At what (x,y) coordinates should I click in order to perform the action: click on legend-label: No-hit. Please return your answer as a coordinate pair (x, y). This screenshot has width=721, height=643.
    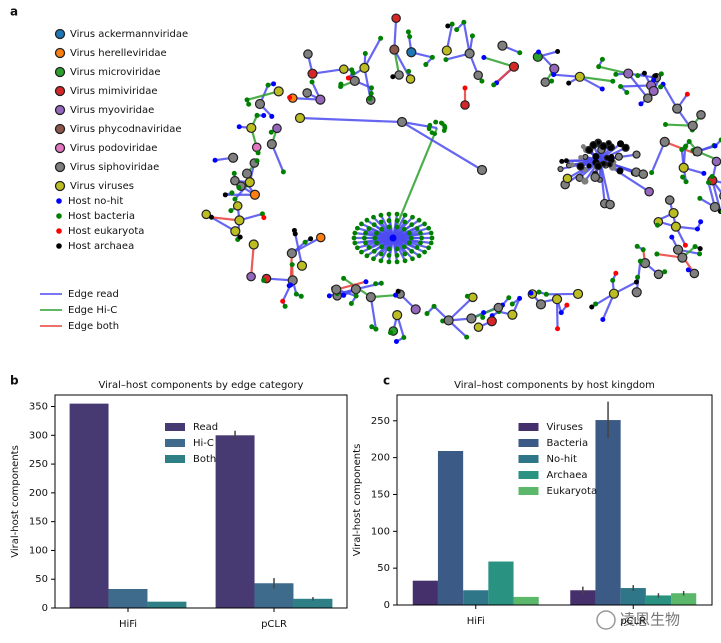
    Looking at the image, I should click on (562, 459).